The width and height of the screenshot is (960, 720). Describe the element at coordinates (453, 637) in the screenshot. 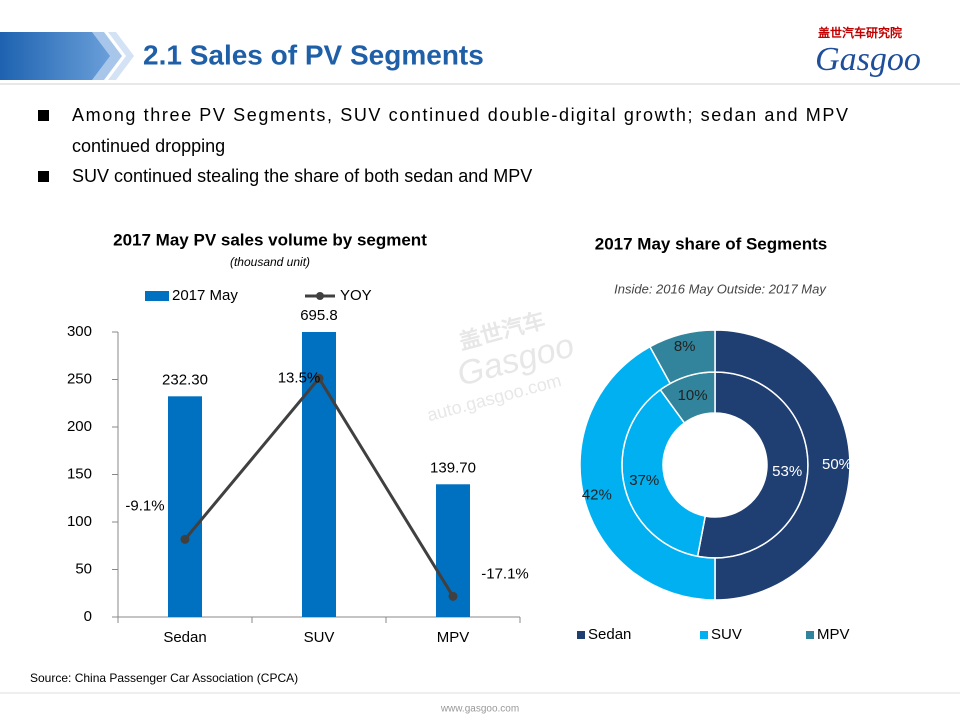

I see `x-tick-label: MPV` at that location.